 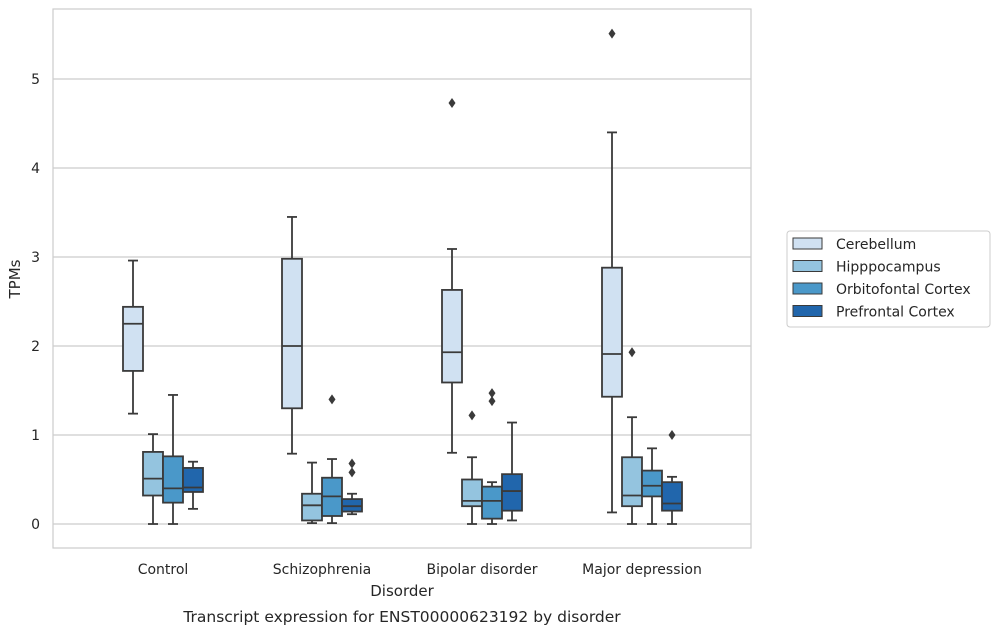 What do you see at coordinates (35, 525) in the screenshot?
I see `y-tick-label: 0` at bounding box center [35, 525].